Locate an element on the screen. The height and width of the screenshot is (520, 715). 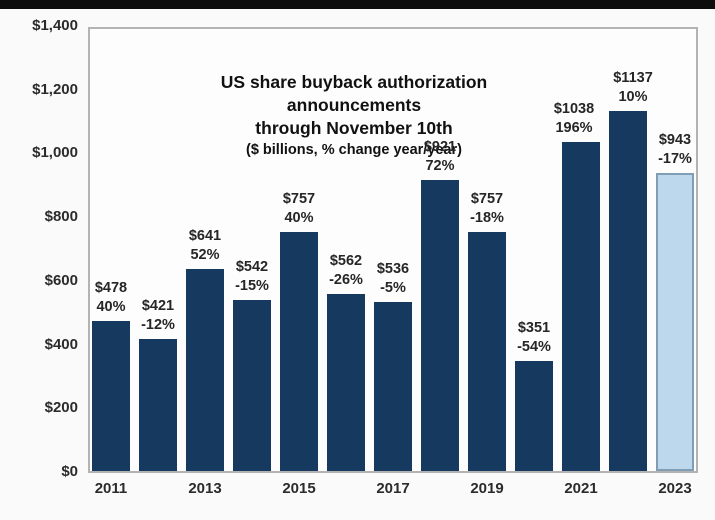
bar-value-label: $921 is located at coordinates (440, 147).